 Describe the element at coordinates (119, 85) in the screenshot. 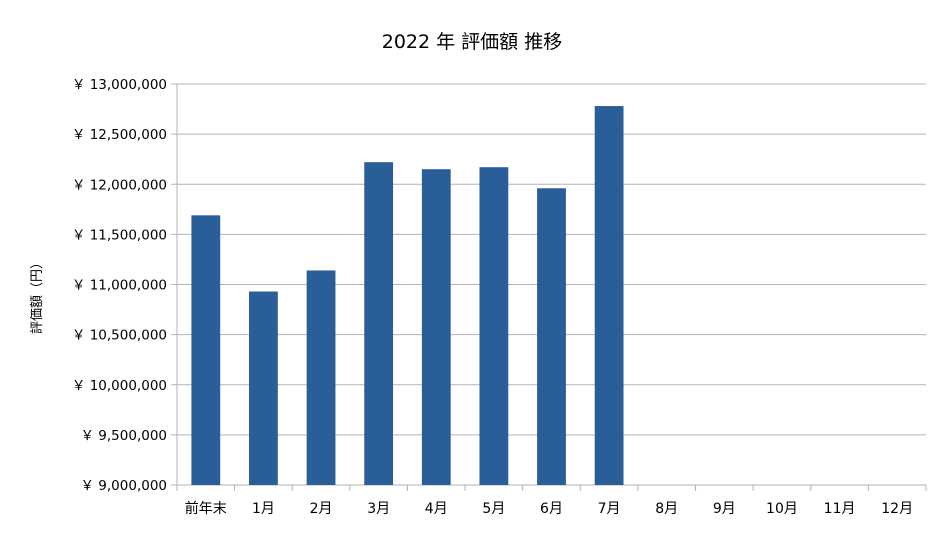

I see `y-tick-label: ￥ 13,000,000` at that location.